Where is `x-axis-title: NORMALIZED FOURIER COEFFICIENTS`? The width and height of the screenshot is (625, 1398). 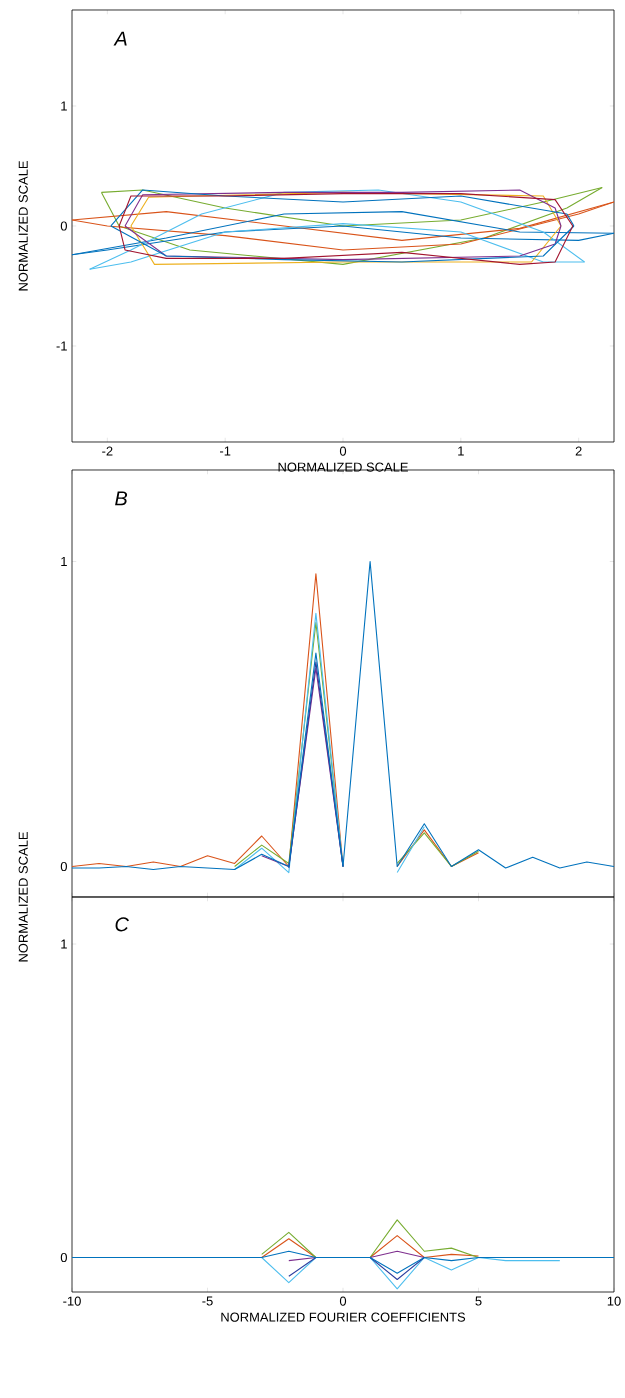
x-axis-title: NORMALIZED FOURIER COEFFICIENTS is located at coordinates (343, 1317).